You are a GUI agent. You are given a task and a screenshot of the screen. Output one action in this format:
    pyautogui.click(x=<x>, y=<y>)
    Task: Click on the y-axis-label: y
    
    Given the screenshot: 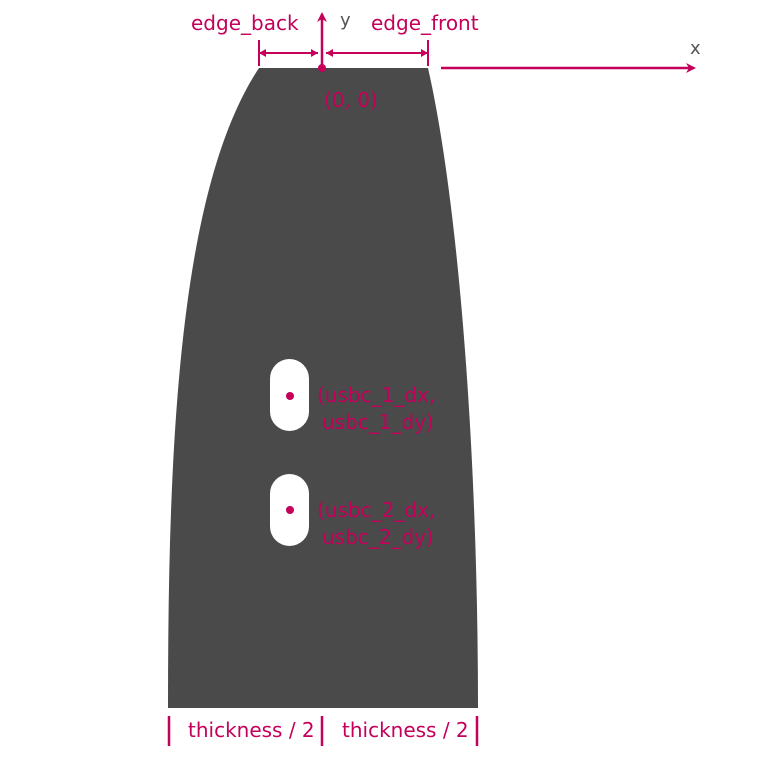 What is the action you would take?
    pyautogui.click(x=345, y=20)
    